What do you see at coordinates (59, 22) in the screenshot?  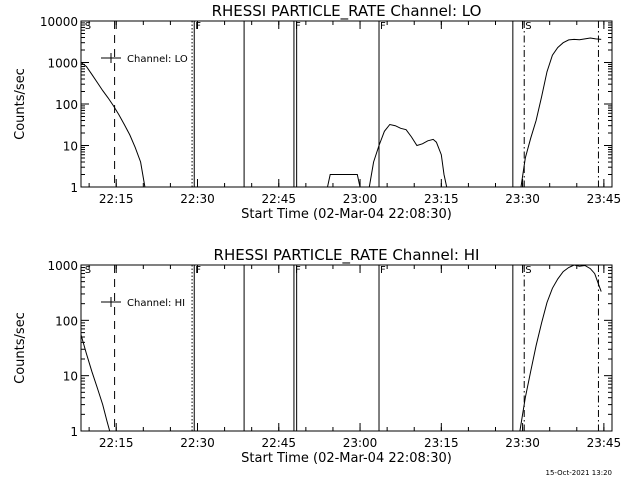 I see `y-tick-label: 10000` at bounding box center [59, 22].